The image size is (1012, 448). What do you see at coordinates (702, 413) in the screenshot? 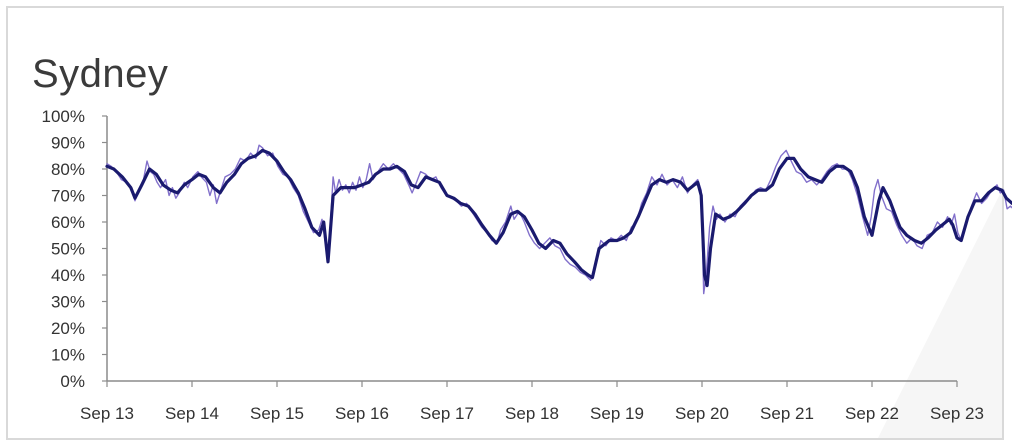
I see `x-tick-label: Sep 20` at bounding box center [702, 413].